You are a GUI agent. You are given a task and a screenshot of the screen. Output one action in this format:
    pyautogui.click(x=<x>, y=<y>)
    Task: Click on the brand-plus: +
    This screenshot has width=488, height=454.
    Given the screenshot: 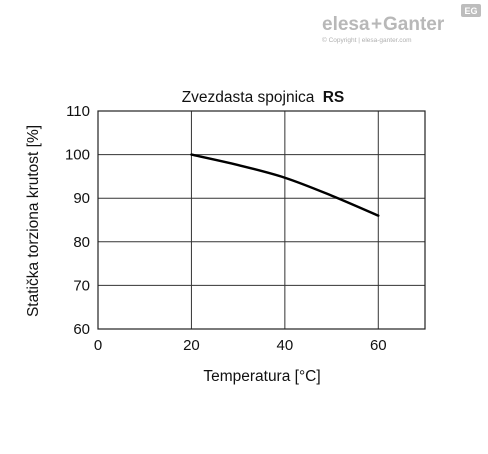 What is the action you would take?
    pyautogui.click(x=376, y=24)
    